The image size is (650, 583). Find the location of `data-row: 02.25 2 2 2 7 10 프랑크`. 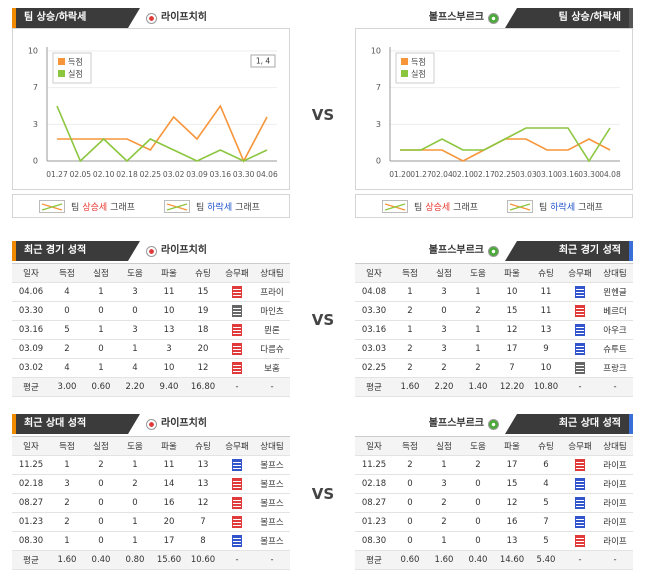

data-row: 02.25 2 2 2 7 10 프랑크 is located at coordinates (494, 368).